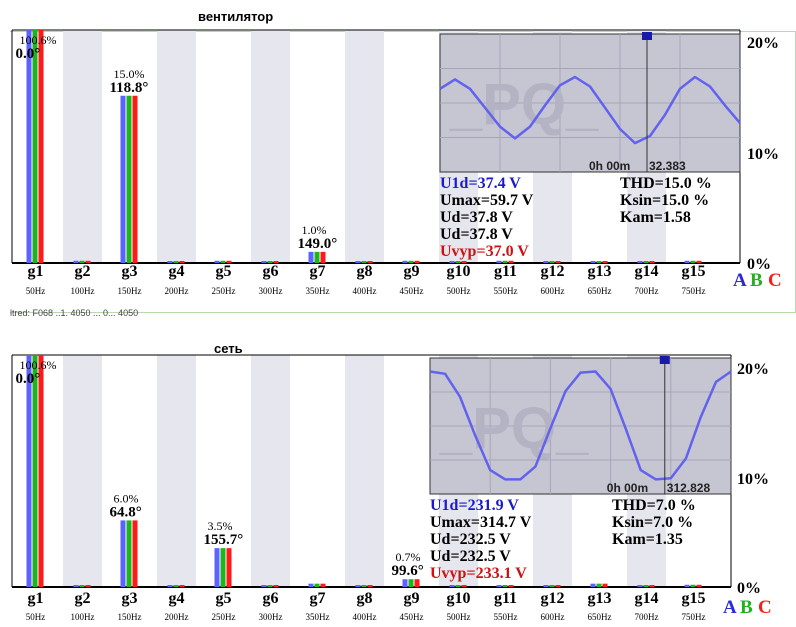  I want to click on readout-right: Kam=1.35, so click(647, 539).